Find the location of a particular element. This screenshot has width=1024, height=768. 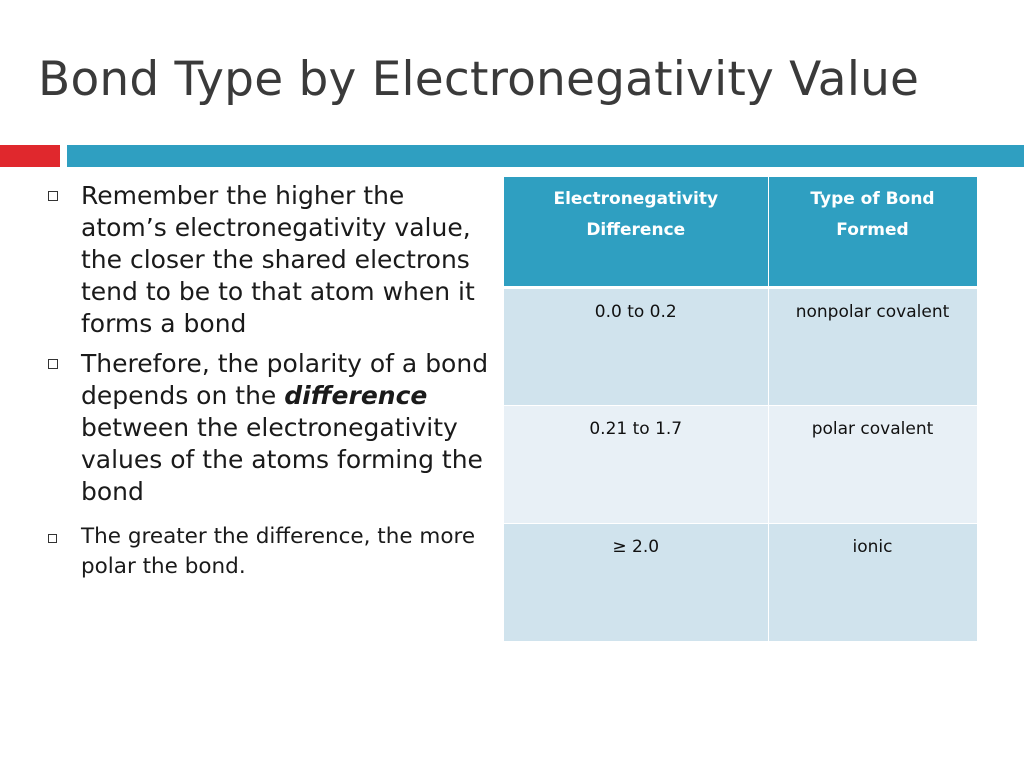

difference-cell: ≥ 2.0 is located at coordinates (636, 582).